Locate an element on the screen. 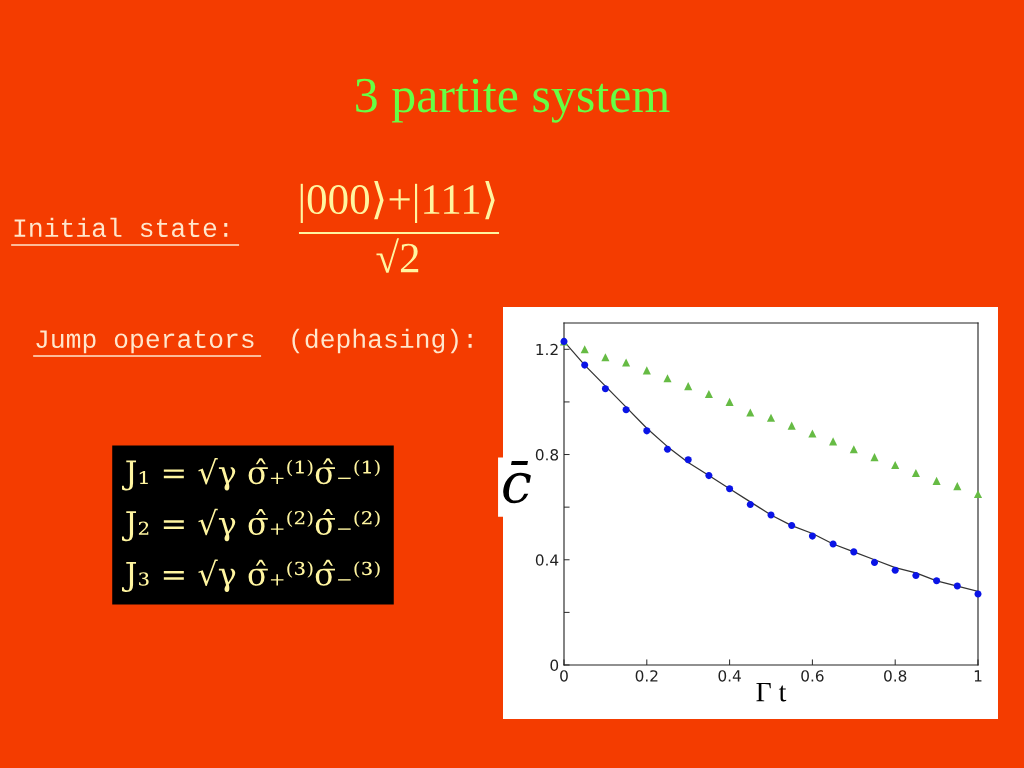 This screenshot has width=1024, height=768. y-tick-label: 0.4 is located at coordinates (547, 560).